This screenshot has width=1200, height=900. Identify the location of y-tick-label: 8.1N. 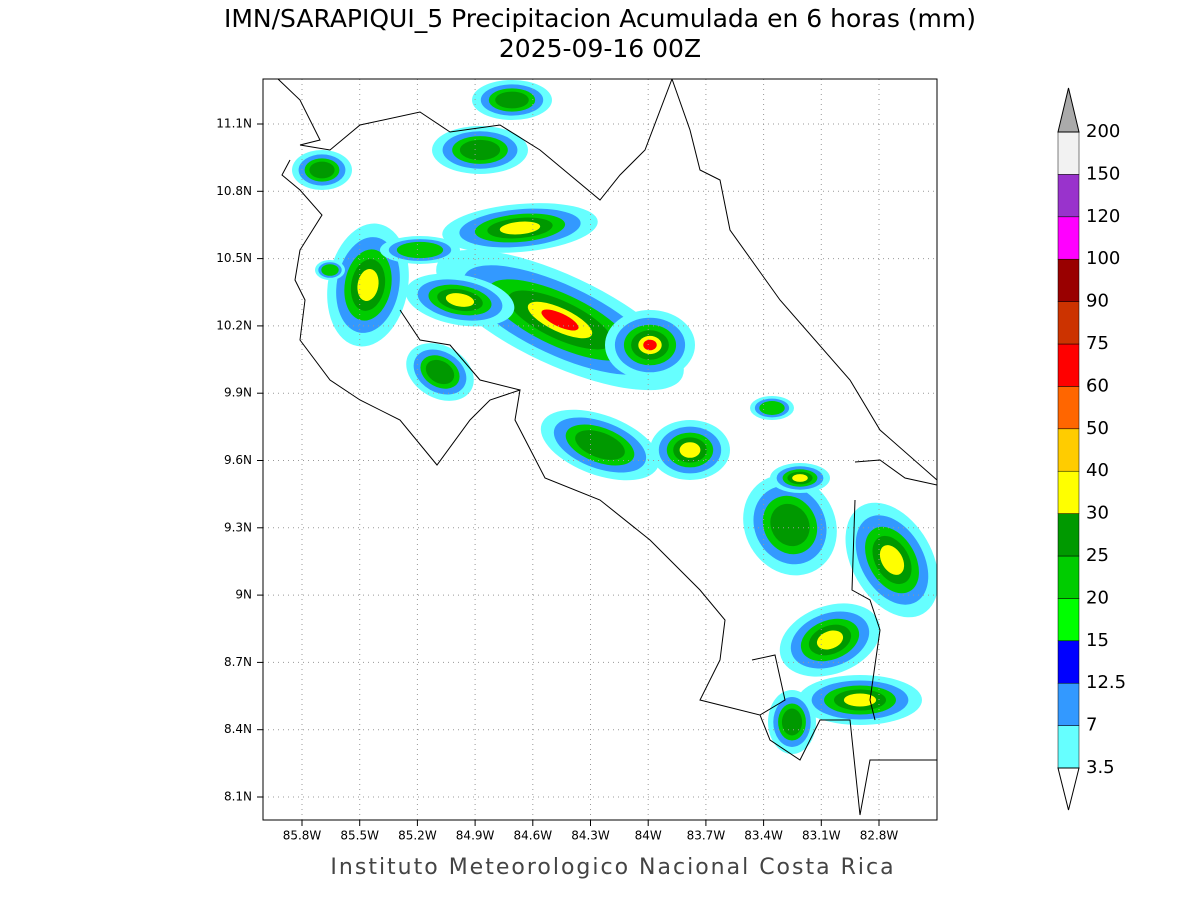
(238, 797).